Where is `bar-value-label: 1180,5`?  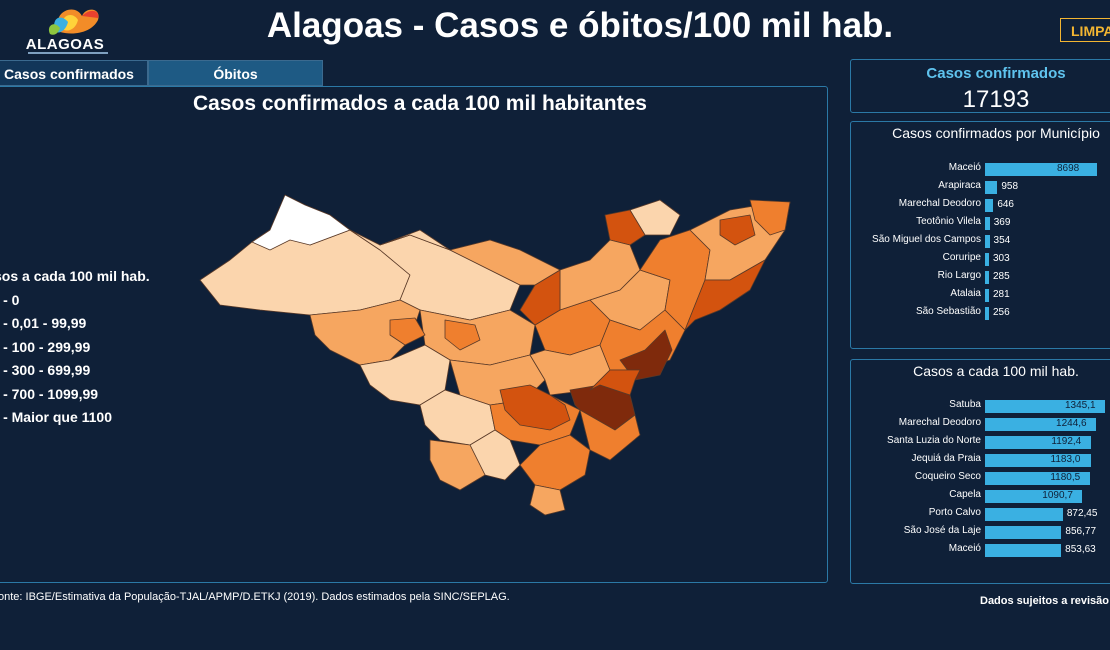
bar-value-label: 1180,5 is located at coordinates (1065, 477).